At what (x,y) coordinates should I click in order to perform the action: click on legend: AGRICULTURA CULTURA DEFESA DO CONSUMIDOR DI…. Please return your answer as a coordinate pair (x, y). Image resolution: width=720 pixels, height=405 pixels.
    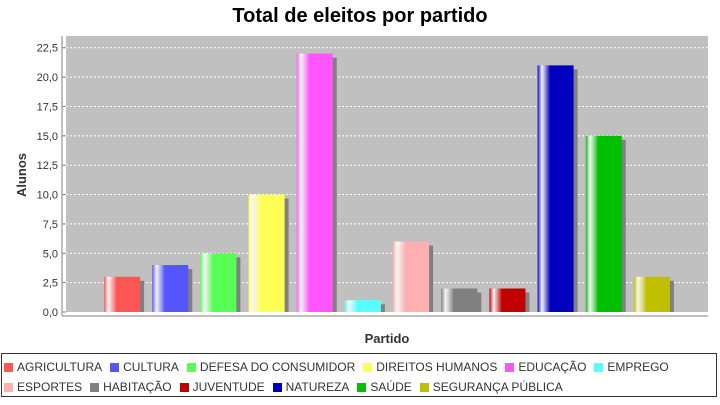
    Looking at the image, I should click on (359, 375).